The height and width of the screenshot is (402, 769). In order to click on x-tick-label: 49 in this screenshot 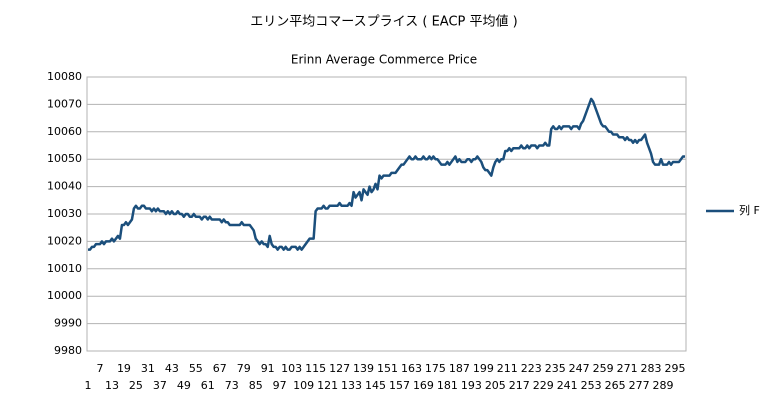, I will do `click(184, 385)`.